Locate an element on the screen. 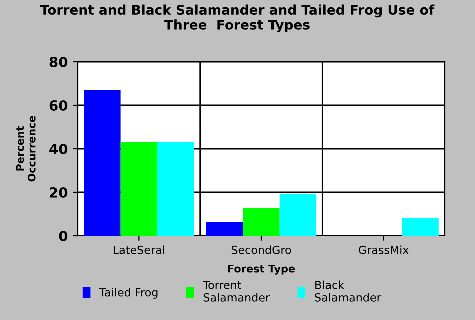  x-tick-label: SecondGro is located at coordinates (262, 250).